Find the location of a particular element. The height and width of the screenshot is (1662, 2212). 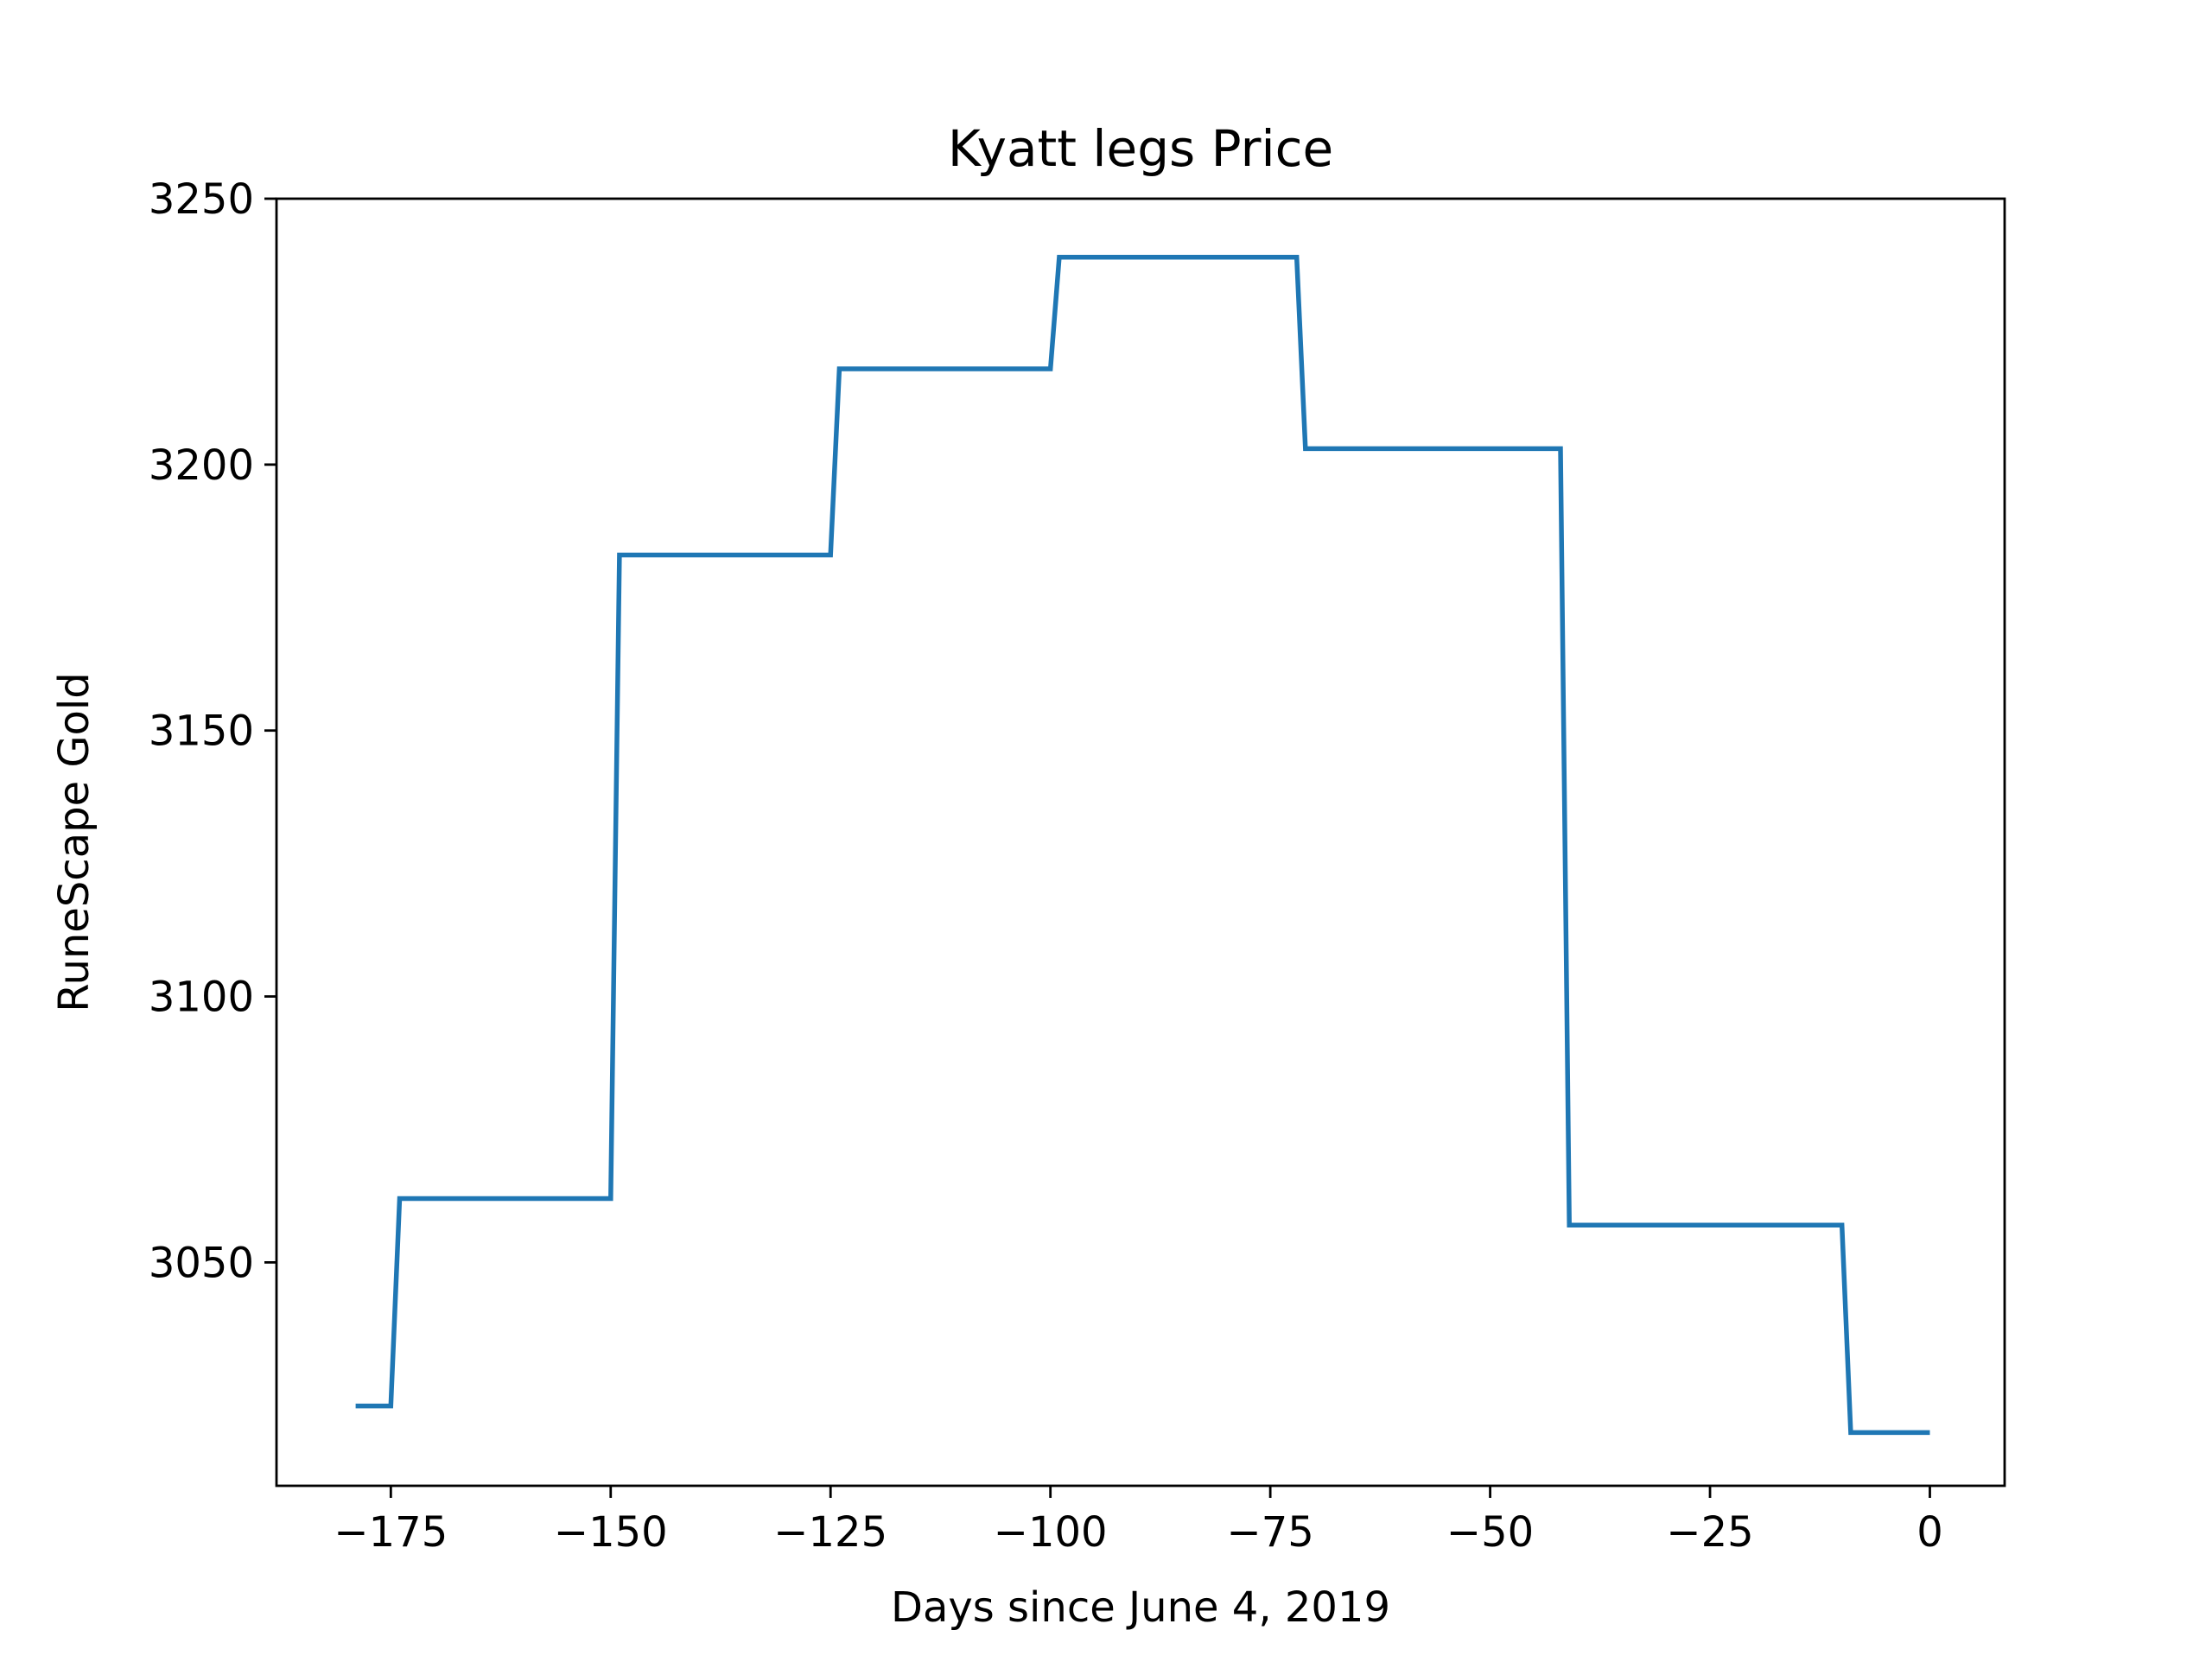

x-tick-label: −150 is located at coordinates (611, 1532).